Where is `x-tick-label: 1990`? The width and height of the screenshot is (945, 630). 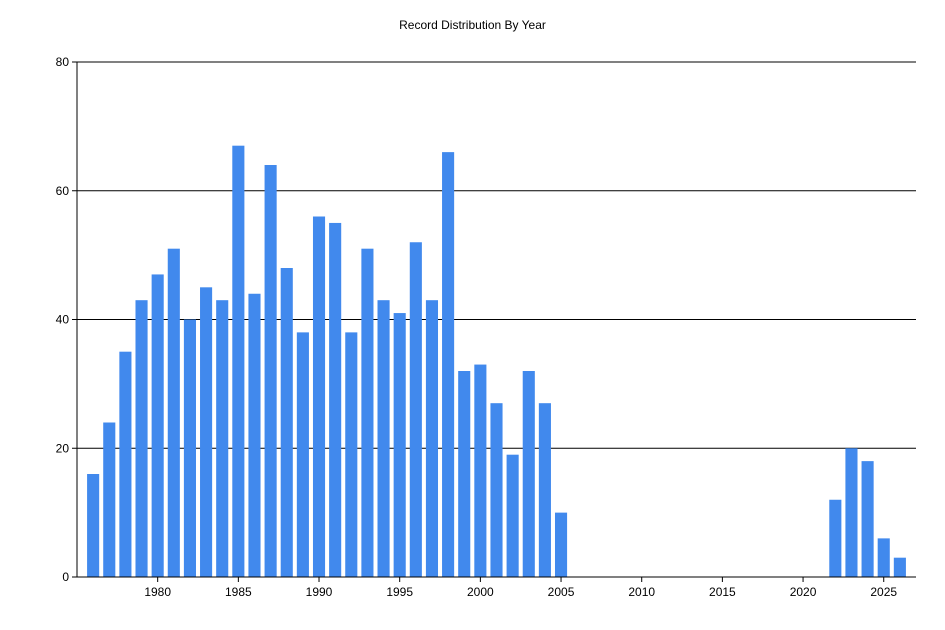
x-tick-label: 1990 is located at coordinates (319, 592).